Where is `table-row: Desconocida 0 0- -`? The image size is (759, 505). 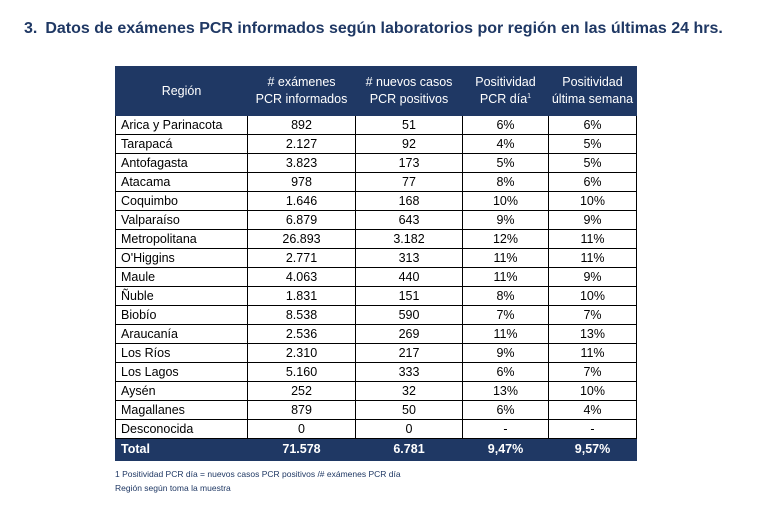
table-row: Desconocida 0 0- - is located at coordinates (376, 429).